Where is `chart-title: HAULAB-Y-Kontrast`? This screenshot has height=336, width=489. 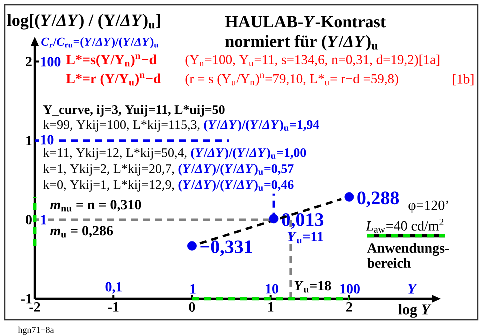 chart-title: HAULAB-Y-Kontrast is located at coordinates (306, 22).